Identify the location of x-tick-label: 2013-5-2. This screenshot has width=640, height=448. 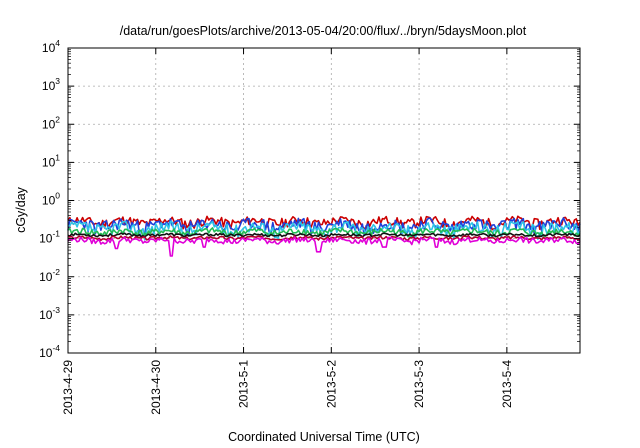
(331, 384).